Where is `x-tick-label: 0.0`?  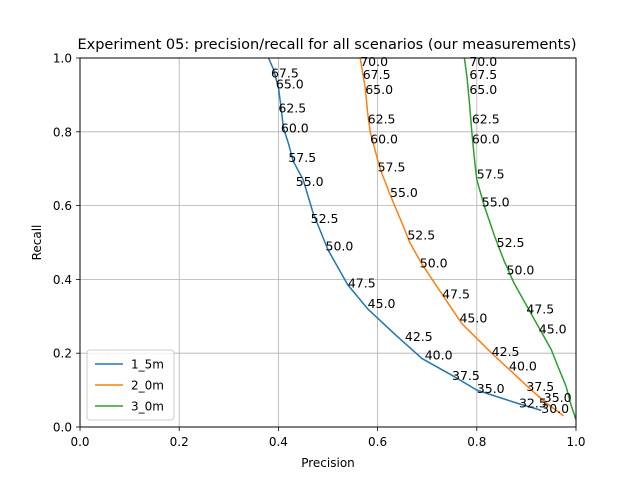 x-tick-label: 0.0 is located at coordinates (79, 442).